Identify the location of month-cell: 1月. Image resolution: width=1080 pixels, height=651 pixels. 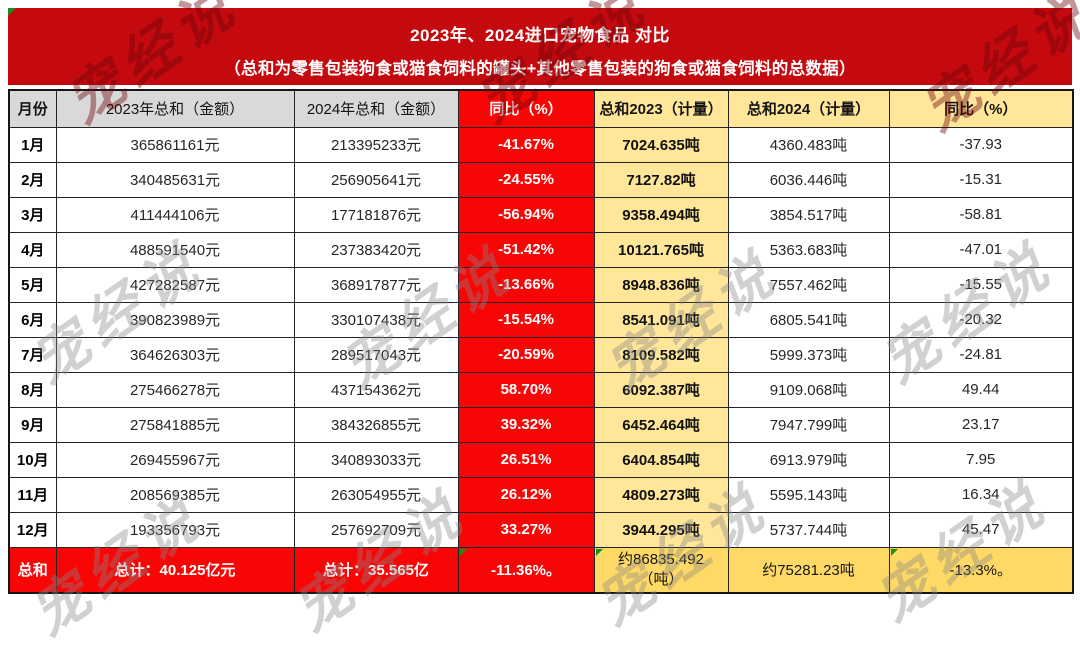
(32, 144).